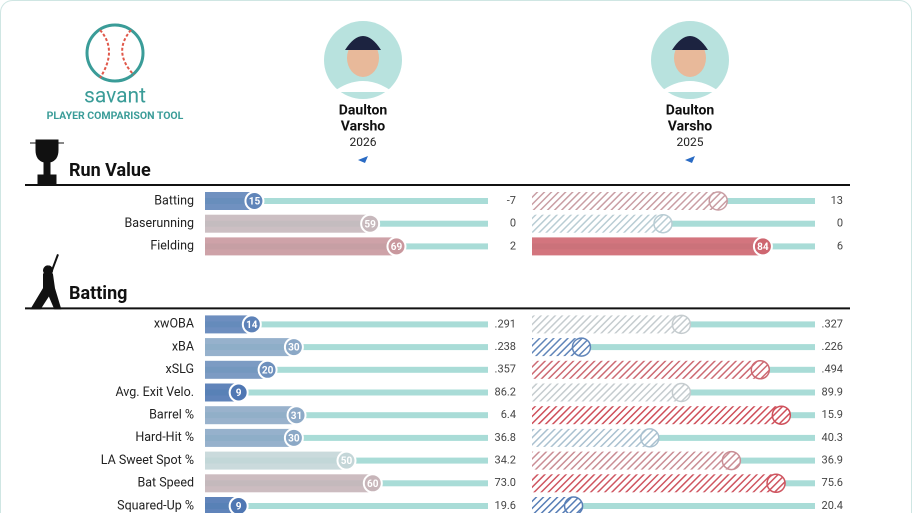 This screenshot has width=912, height=517. What do you see at coordinates (347, 461) in the screenshot?
I see `percentile-text: 50` at bounding box center [347, 461].